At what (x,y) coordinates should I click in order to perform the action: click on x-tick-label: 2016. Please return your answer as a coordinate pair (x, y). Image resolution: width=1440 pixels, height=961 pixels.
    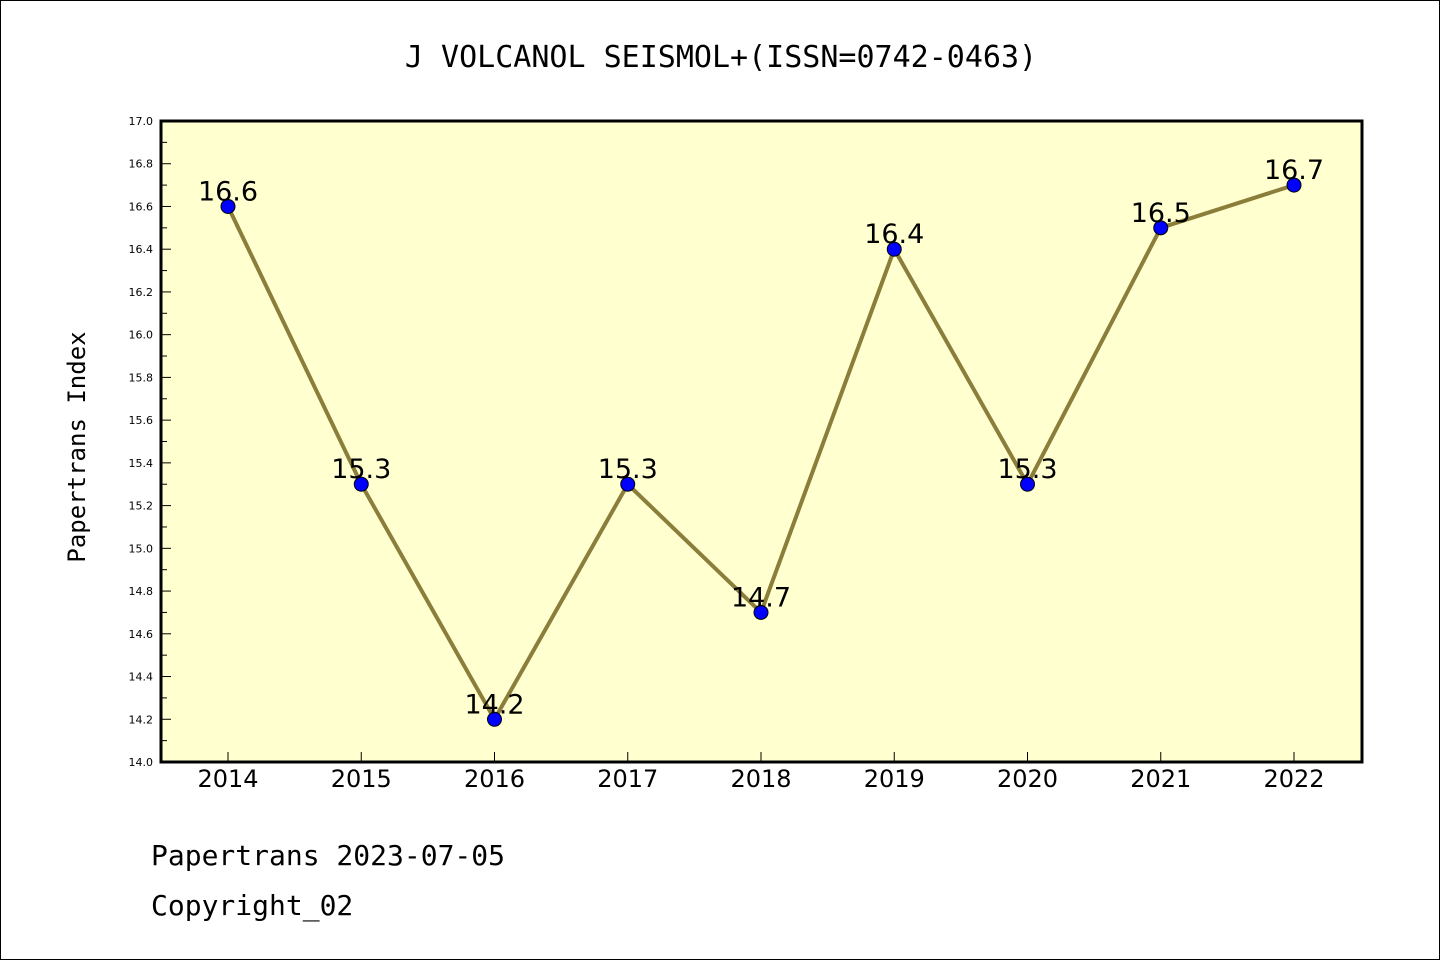
    Looking at the image, I should click on (494, 779).